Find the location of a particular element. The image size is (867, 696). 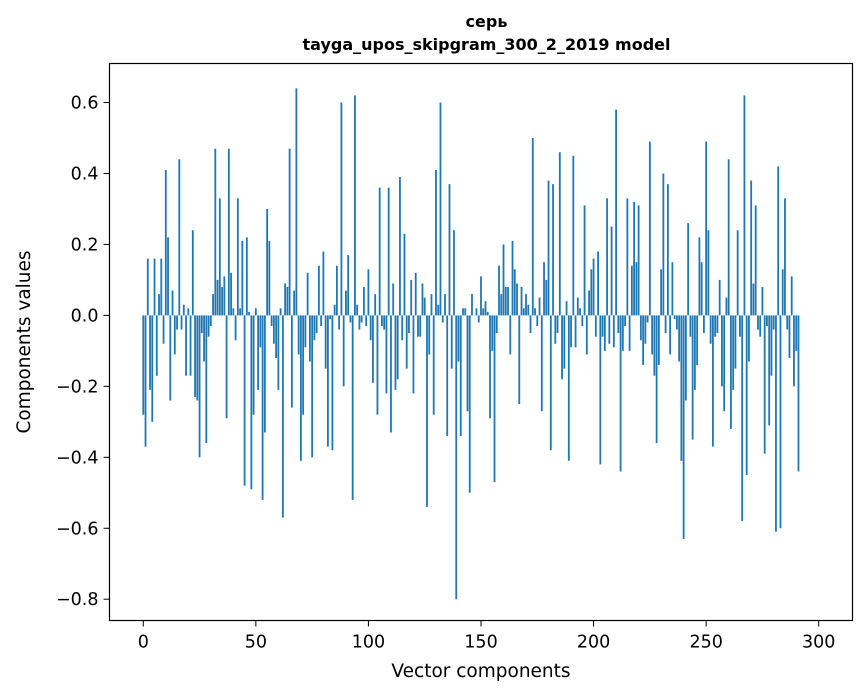

x-tick-label: 50 is located at coordinates (256, 643).